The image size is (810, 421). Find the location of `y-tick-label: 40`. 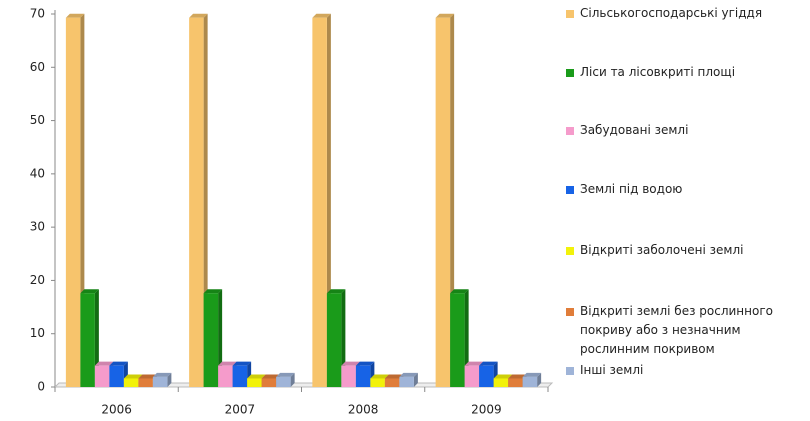

y-tick-label: 40 is located at coordinates (37, 173).